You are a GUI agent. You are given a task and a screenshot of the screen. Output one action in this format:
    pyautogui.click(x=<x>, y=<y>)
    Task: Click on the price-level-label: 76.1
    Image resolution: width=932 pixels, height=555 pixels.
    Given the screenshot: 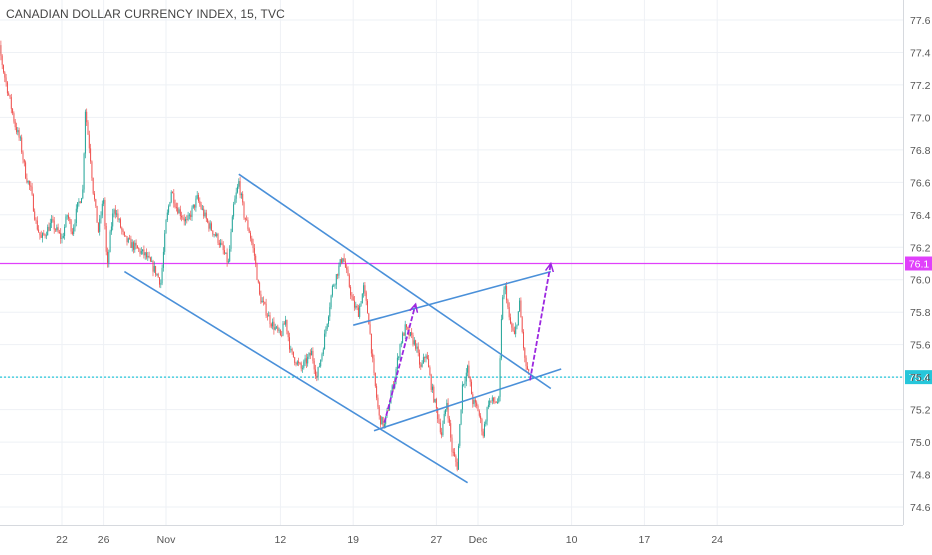 What is the action you would take?
    pyautogui.click(x=919, y=265)
    